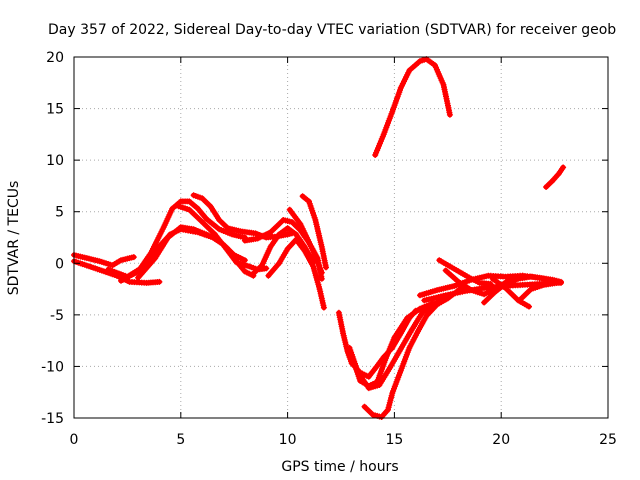 The width and height of the screenshot is (640, 480). I want to click on y-tick-label: 0, so click(59, 264).